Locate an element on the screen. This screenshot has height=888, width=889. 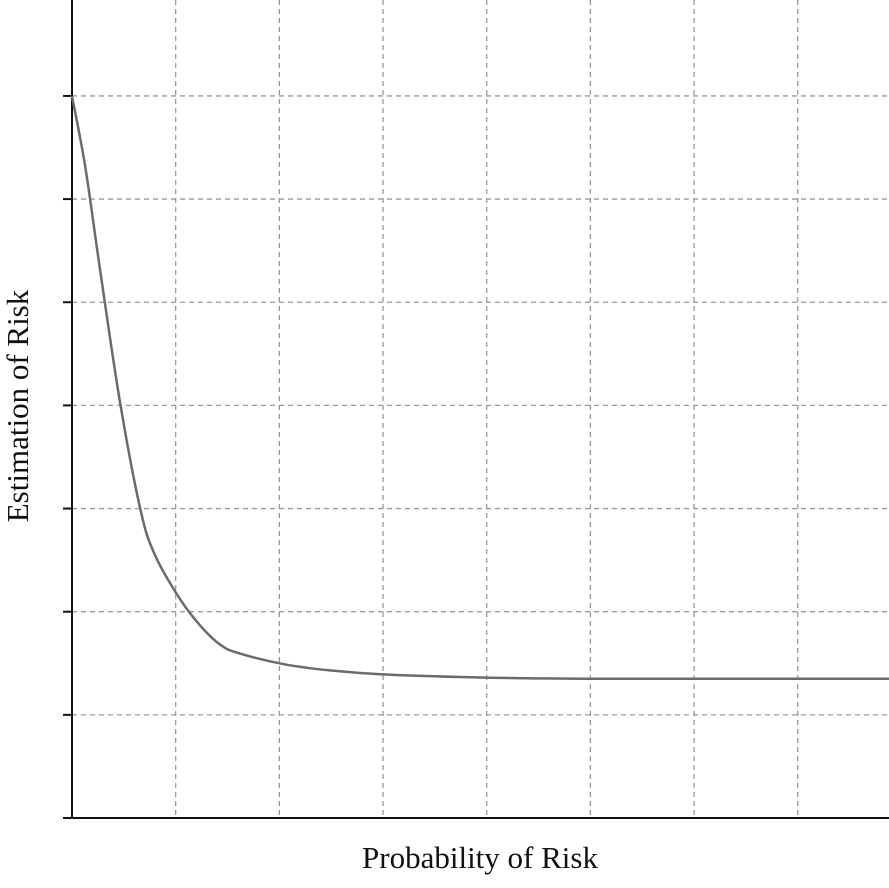
x-axis-label: Probability of Risk is located at coordinates (480, 857).